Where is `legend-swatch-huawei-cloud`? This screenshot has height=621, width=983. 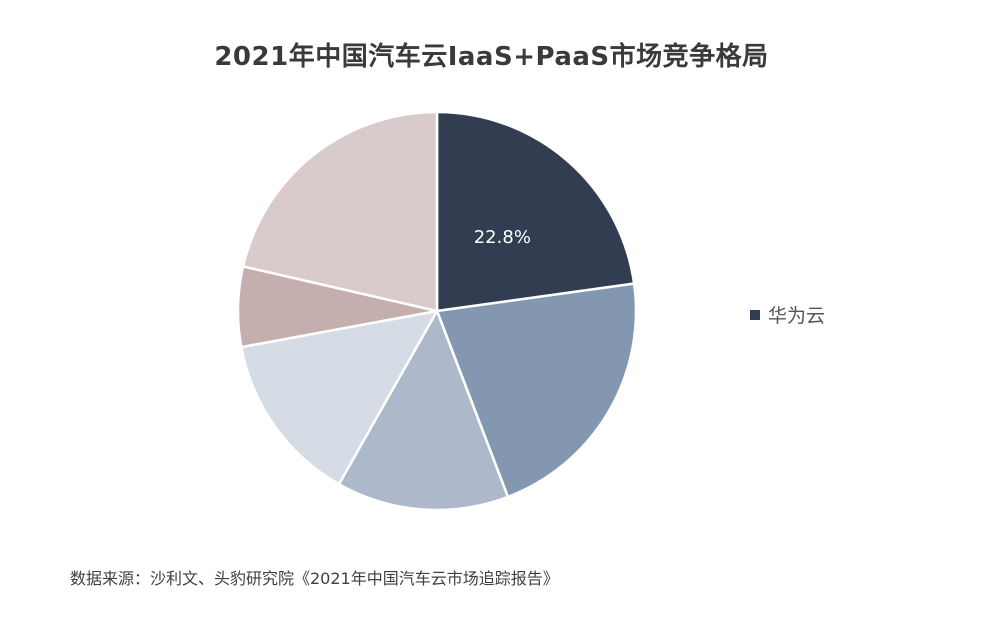 legend-swatch-huawei-cloud is located at coordinates (755, 314).